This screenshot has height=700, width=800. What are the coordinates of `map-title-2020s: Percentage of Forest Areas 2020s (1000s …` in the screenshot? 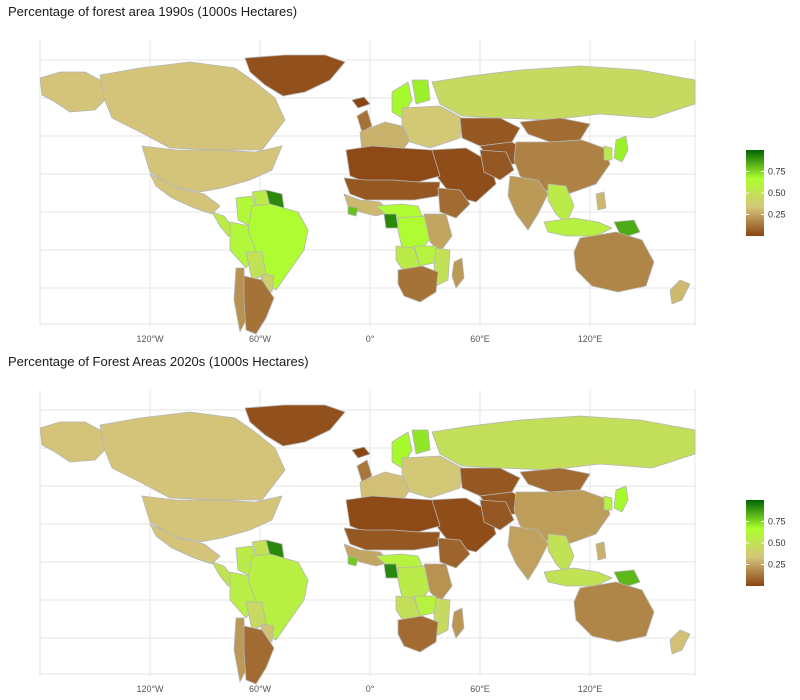 It's located at (158, 361).